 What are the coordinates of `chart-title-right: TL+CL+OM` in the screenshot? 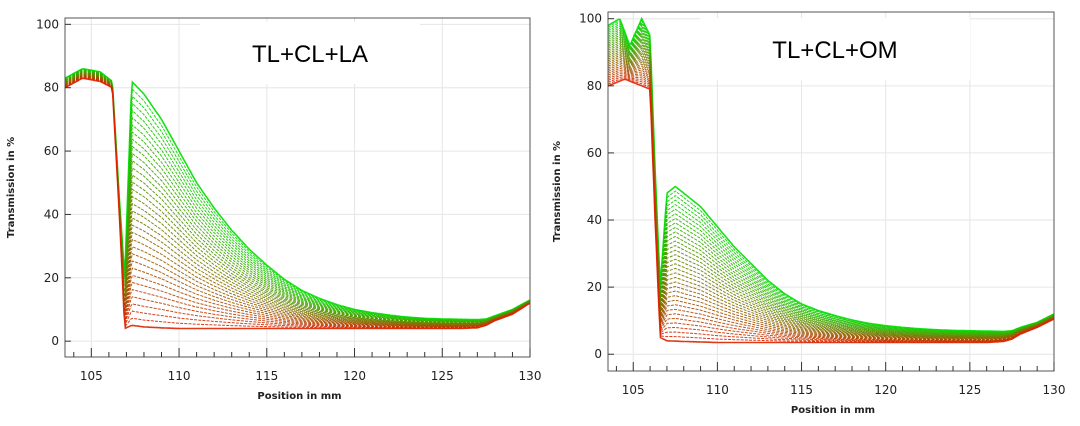 It's located at (834, 50).